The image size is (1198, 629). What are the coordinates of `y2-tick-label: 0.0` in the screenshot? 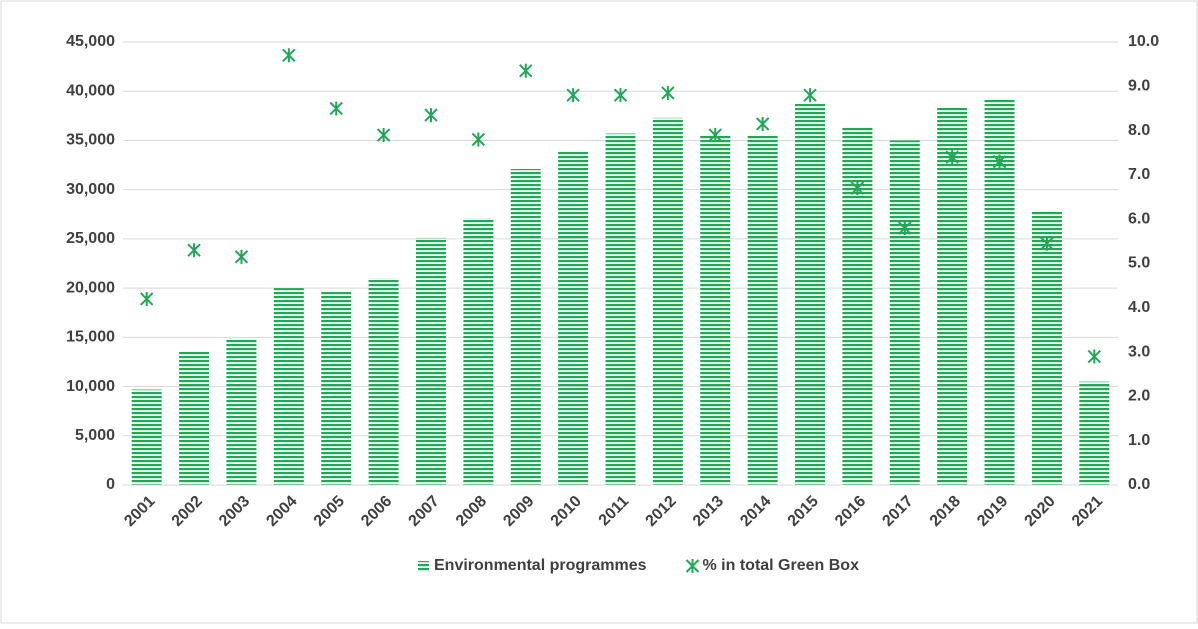 It's located at (1139, 484).